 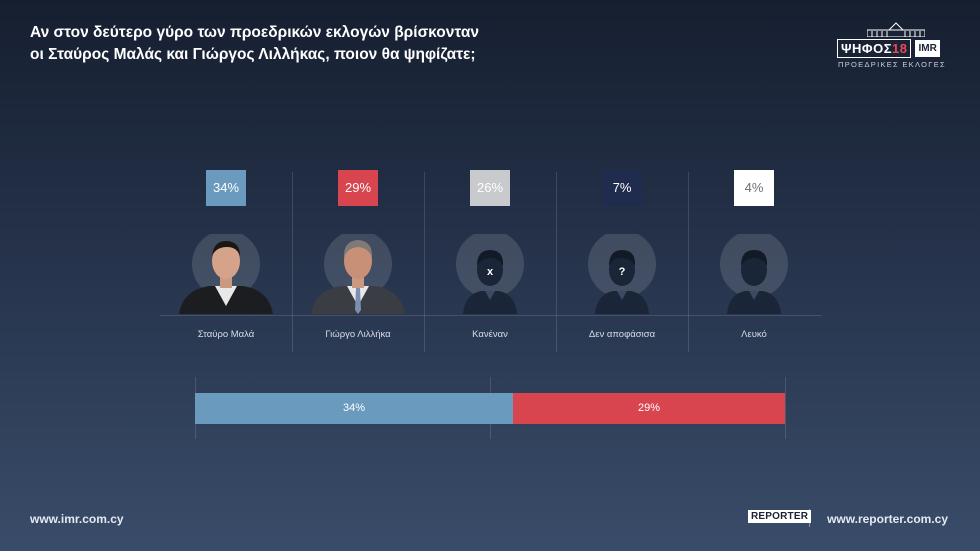 I want to click on candidate-label: Σταύρο Μαλά, so click(x=226, y=334).